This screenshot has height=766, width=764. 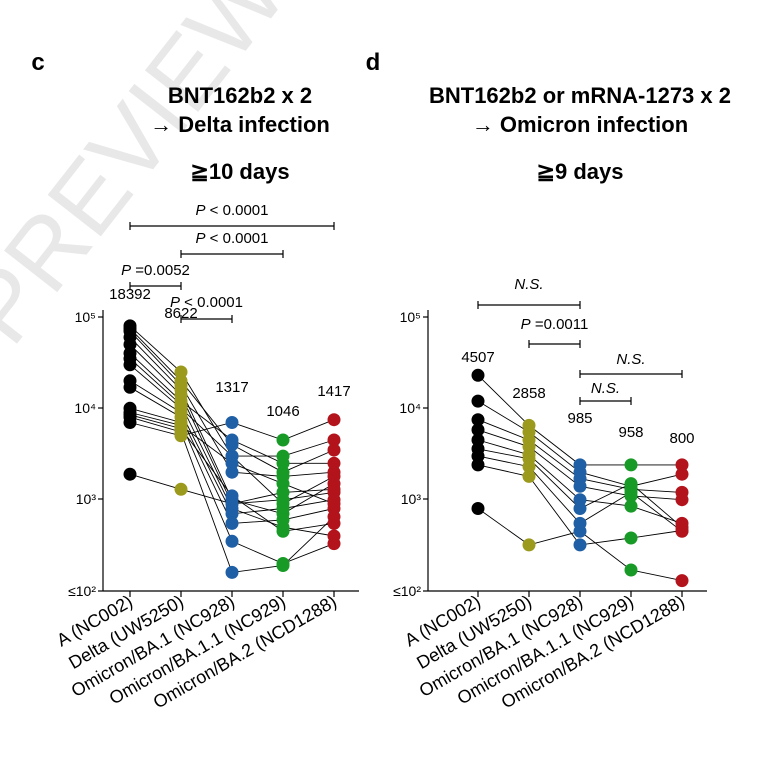 What do you see at coordinates (130, 294) in the screenshot?
I see `summary-value-label: 18392` at bounding box center [130, 294].